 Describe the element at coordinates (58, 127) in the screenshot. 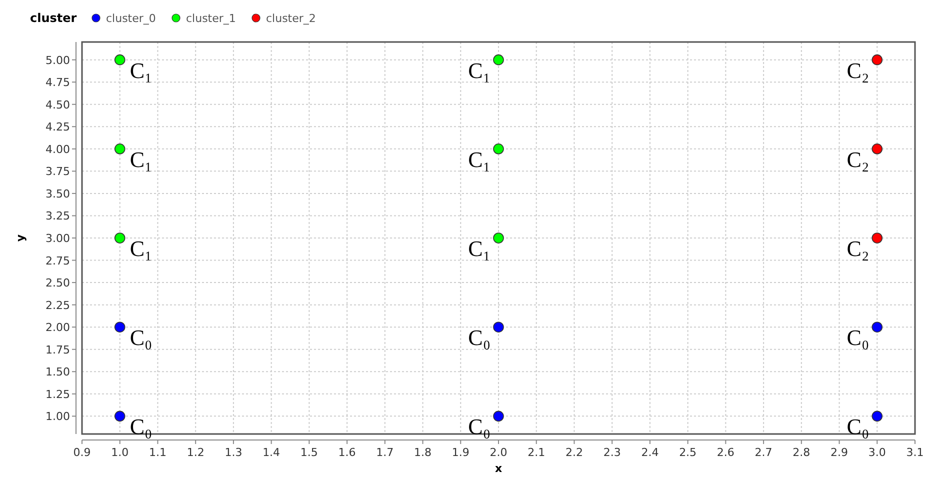

I see `y-tick-label: 4.25` at that location.